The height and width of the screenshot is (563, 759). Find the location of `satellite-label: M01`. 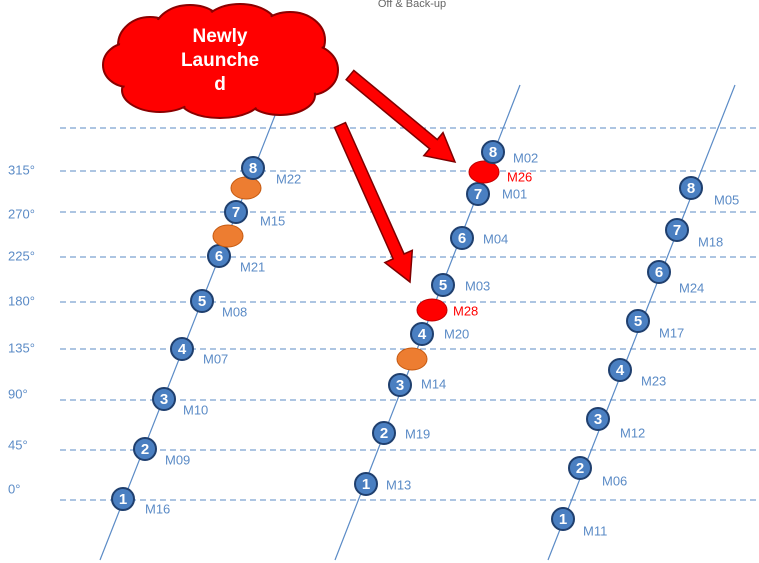

satellite-label: M01 is located at coordinates (514, 193).